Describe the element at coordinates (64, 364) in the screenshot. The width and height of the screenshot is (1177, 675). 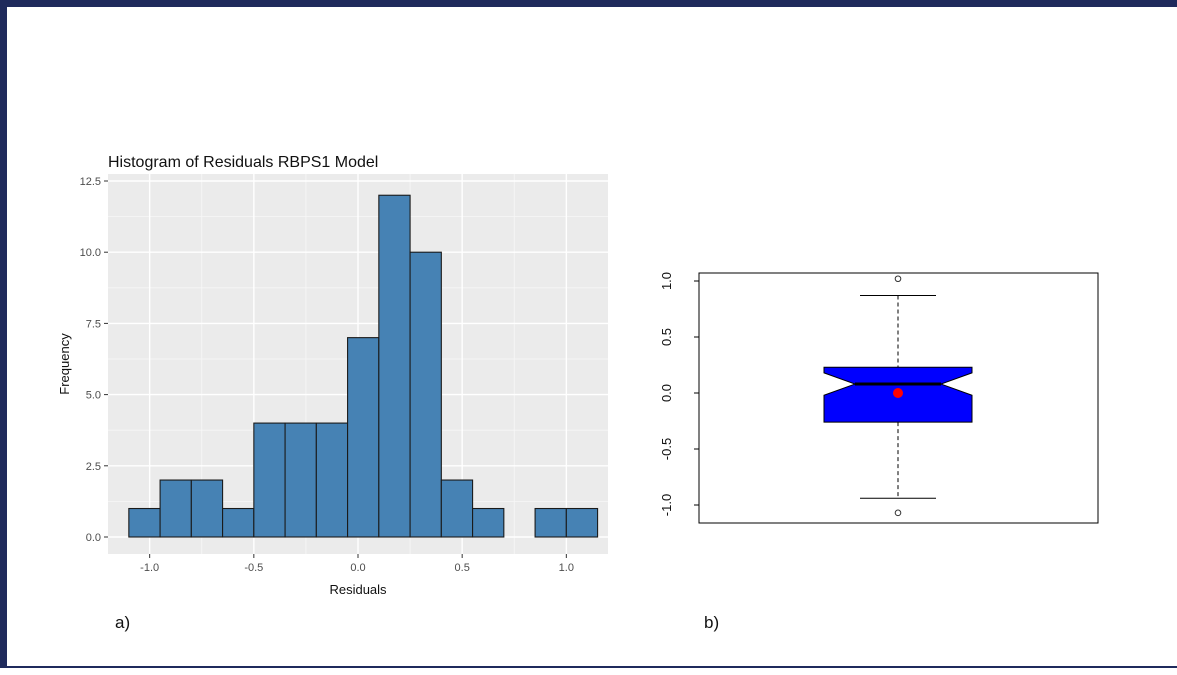
I see `hist-y-axis-label: Frequency` at that location.